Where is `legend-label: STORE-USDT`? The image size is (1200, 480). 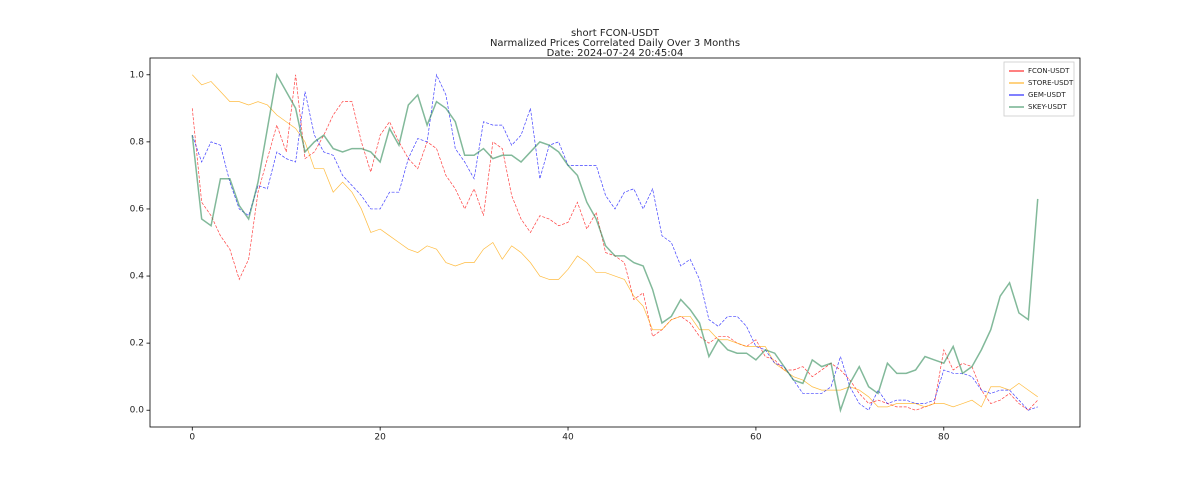
legend-label: STORE-USDT is located at coordinates (1051, 83).